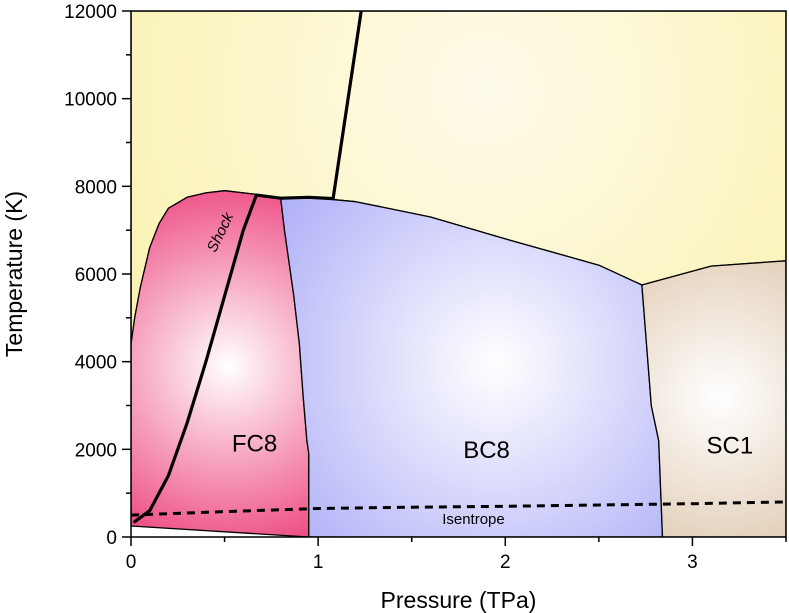 The height and width of the screenshot is (613, 789). What do you see at coordinates (195, 358) in the screenshot?
I see `shock-curve` at bounding box center [195, 358].